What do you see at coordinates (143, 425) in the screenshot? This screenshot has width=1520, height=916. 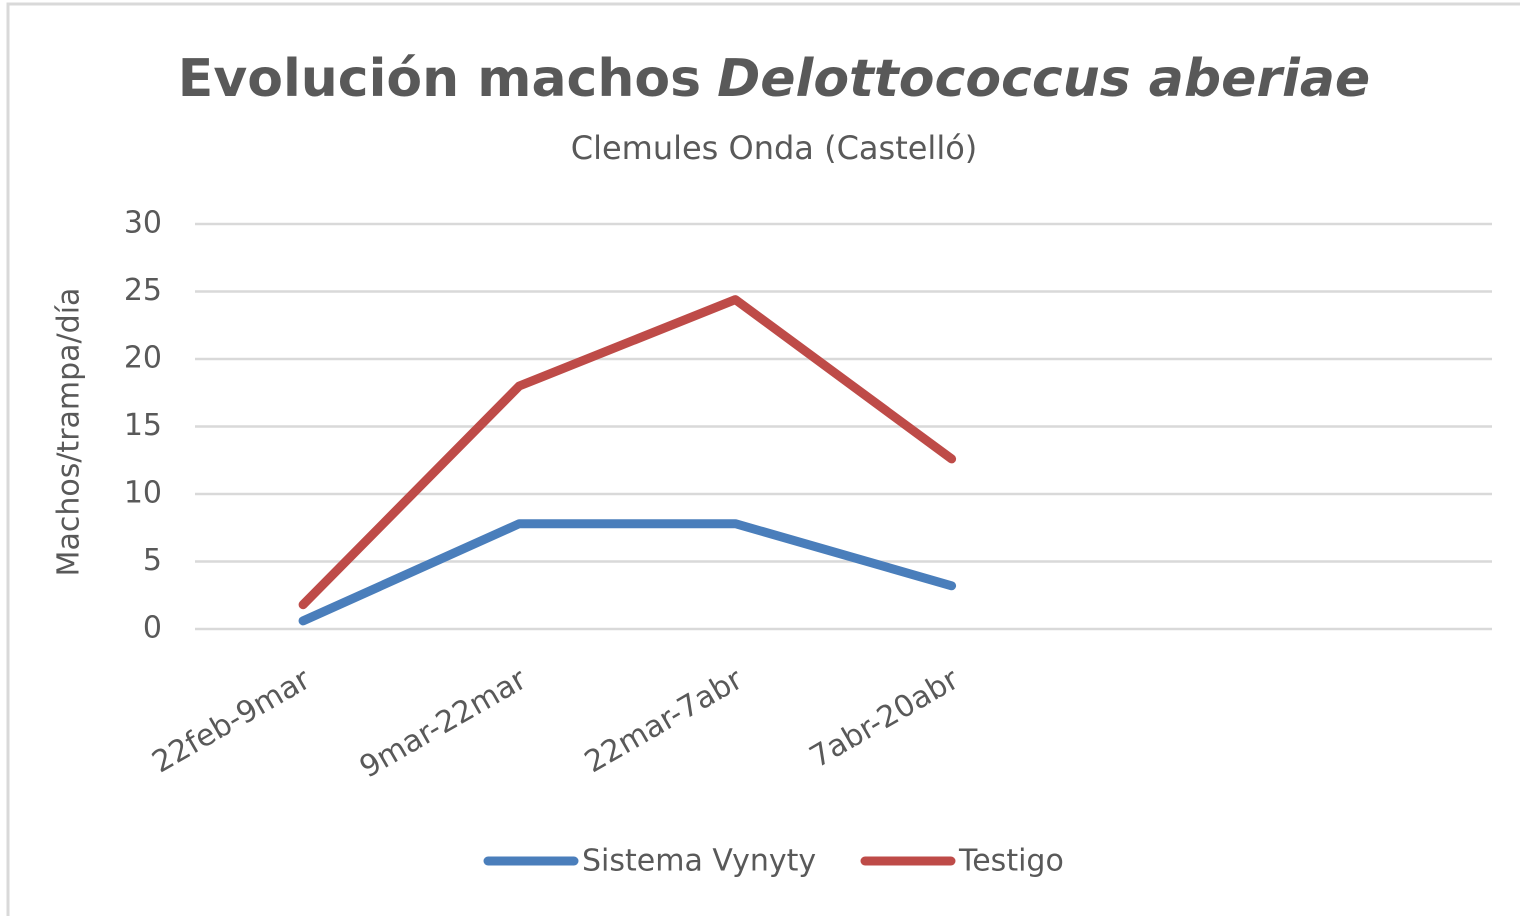 I see `y-tick-label: 15` at bounding box center [143, 425].